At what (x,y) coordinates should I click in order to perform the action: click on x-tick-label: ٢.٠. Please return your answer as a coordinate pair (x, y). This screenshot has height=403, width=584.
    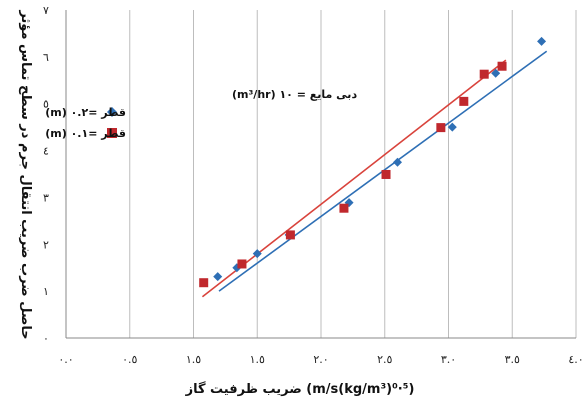
    Looking at the image, I should click on (320, 359).